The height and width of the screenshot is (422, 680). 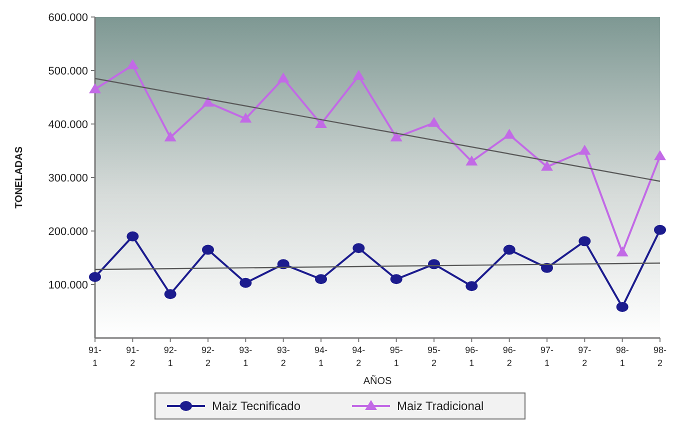 I want to click on y-tick-label: 500.000, so click(x=68, y=71).